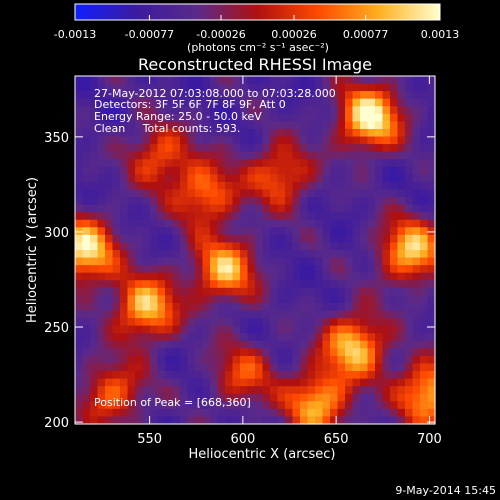  Describe the element at coordinates (262, 454) in the screenshot. I see `x-axis-label: Heliocentric X (arcsec)` at that location.